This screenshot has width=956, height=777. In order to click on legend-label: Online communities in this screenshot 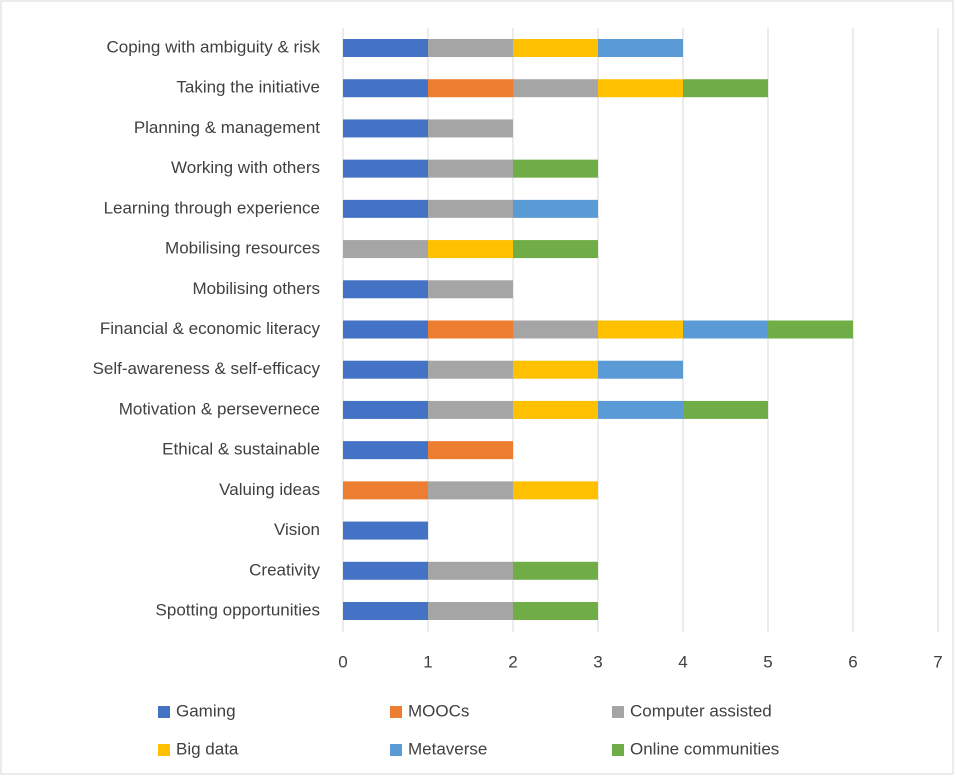, I will do `click(704, 748)`.